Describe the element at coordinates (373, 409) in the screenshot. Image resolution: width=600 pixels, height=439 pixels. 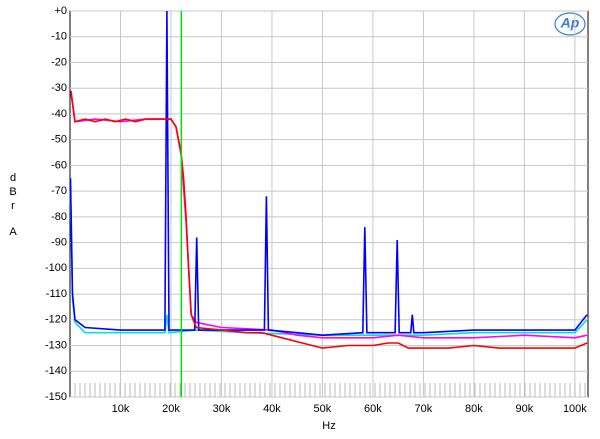
I see `x-tick-label: 60k` at that location.